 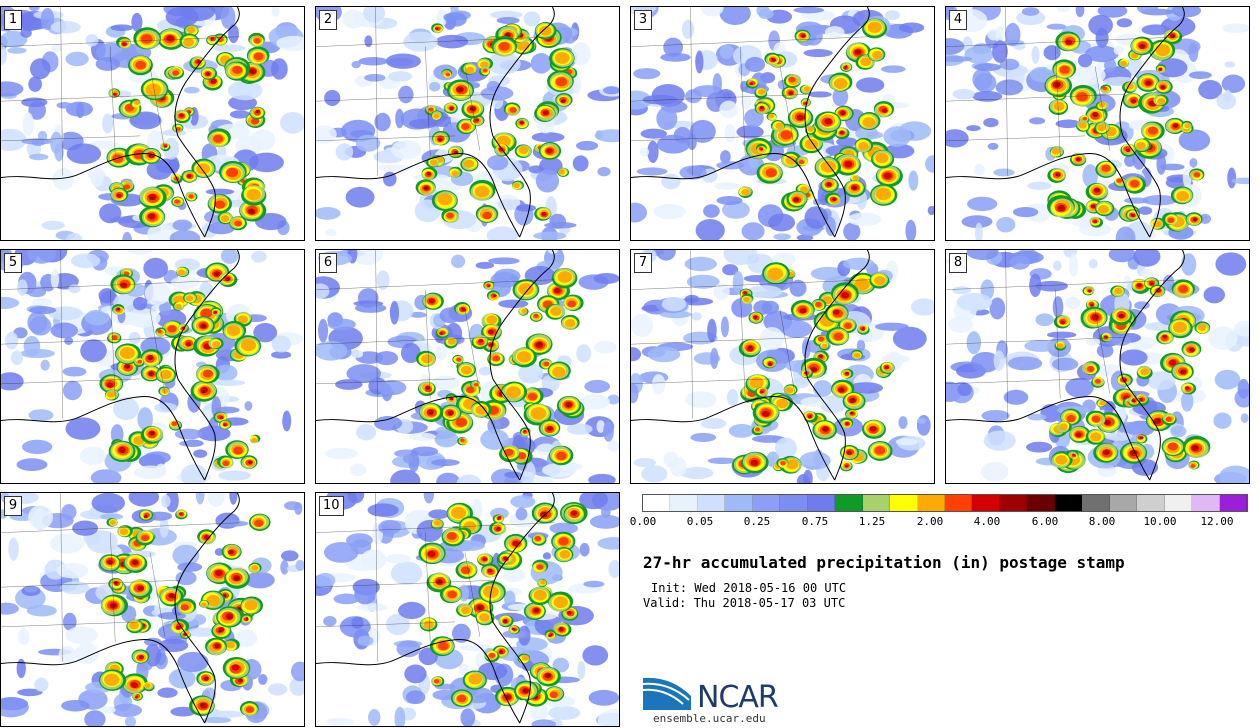 I want to click on ensemble-member-panel: 1, so click(x=152, y=123).